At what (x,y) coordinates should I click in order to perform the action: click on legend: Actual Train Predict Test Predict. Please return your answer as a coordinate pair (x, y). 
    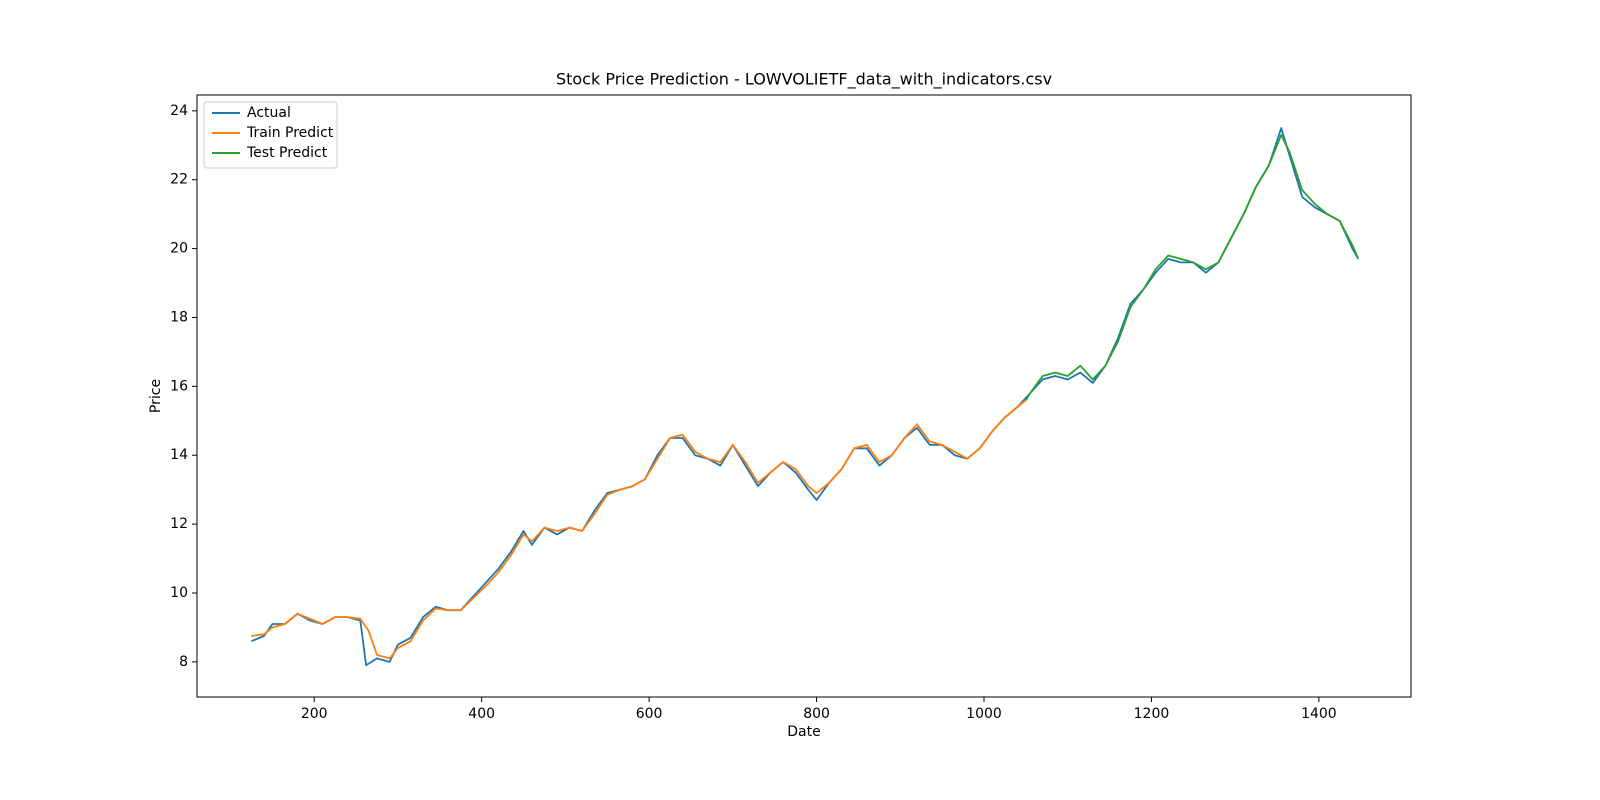
    Looking at the image, I should click on (270, 135).